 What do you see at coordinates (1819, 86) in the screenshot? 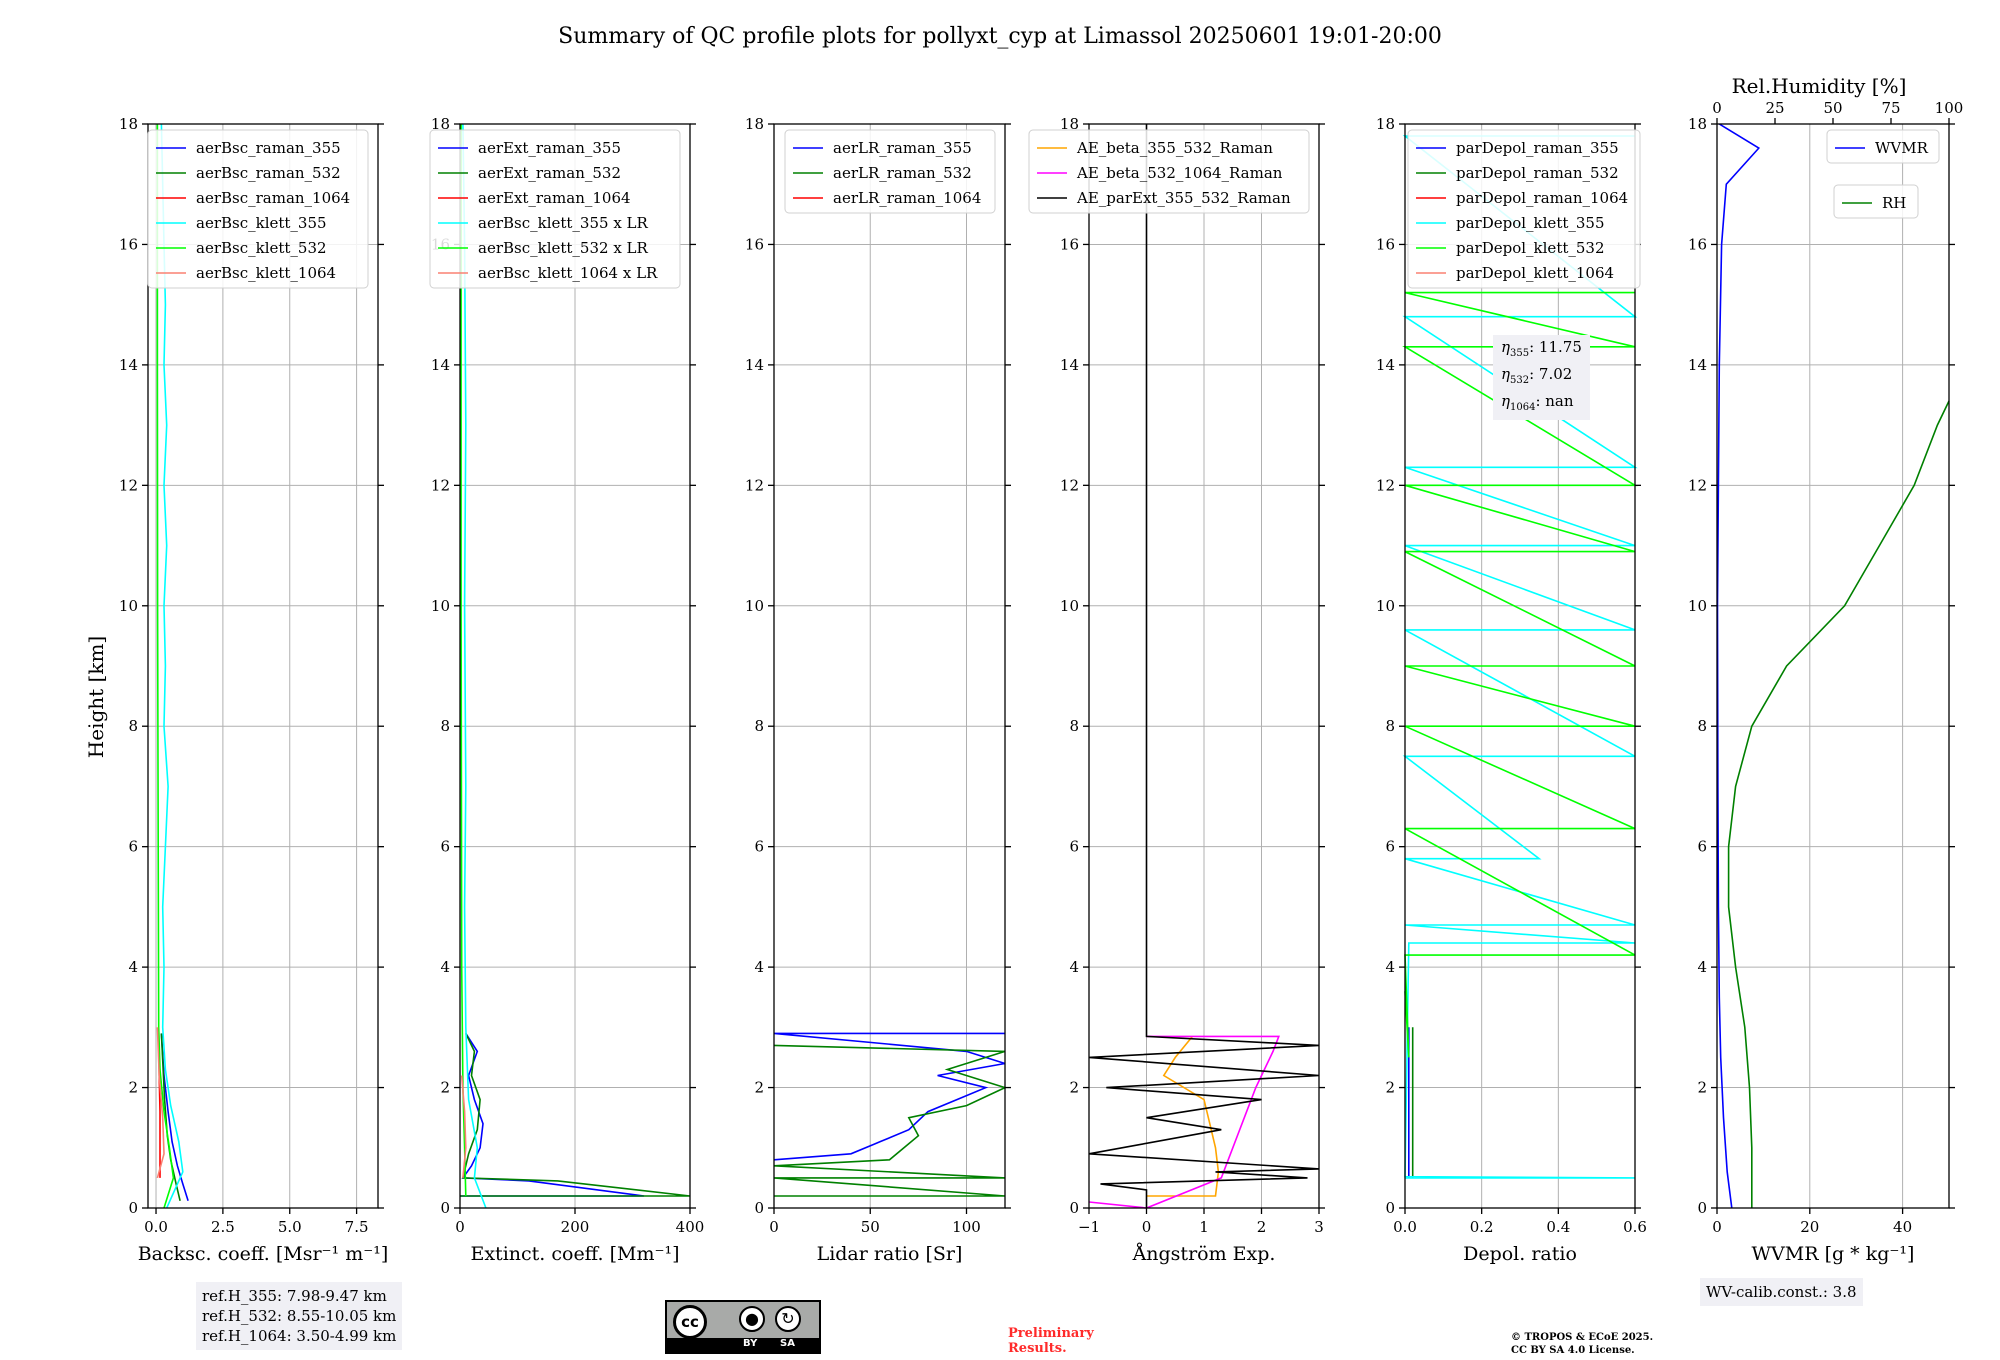
I see `rh-axis-label: Rel.Humidity [%]` at bounding box center [1819, 86].